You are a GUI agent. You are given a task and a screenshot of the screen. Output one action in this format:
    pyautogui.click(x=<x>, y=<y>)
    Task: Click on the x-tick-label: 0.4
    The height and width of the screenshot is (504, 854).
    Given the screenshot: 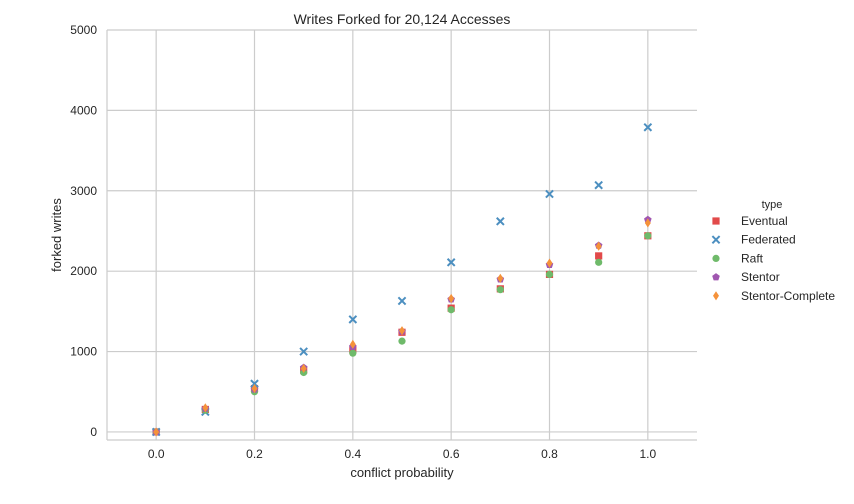 What is the action you would take?
    pyautogui.click(x=352, y=454)
    